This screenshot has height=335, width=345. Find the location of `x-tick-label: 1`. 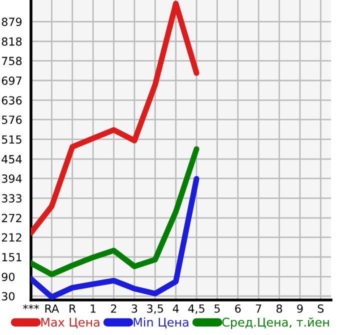

x-tick-label: 1 is located at coordinates (93, 308).